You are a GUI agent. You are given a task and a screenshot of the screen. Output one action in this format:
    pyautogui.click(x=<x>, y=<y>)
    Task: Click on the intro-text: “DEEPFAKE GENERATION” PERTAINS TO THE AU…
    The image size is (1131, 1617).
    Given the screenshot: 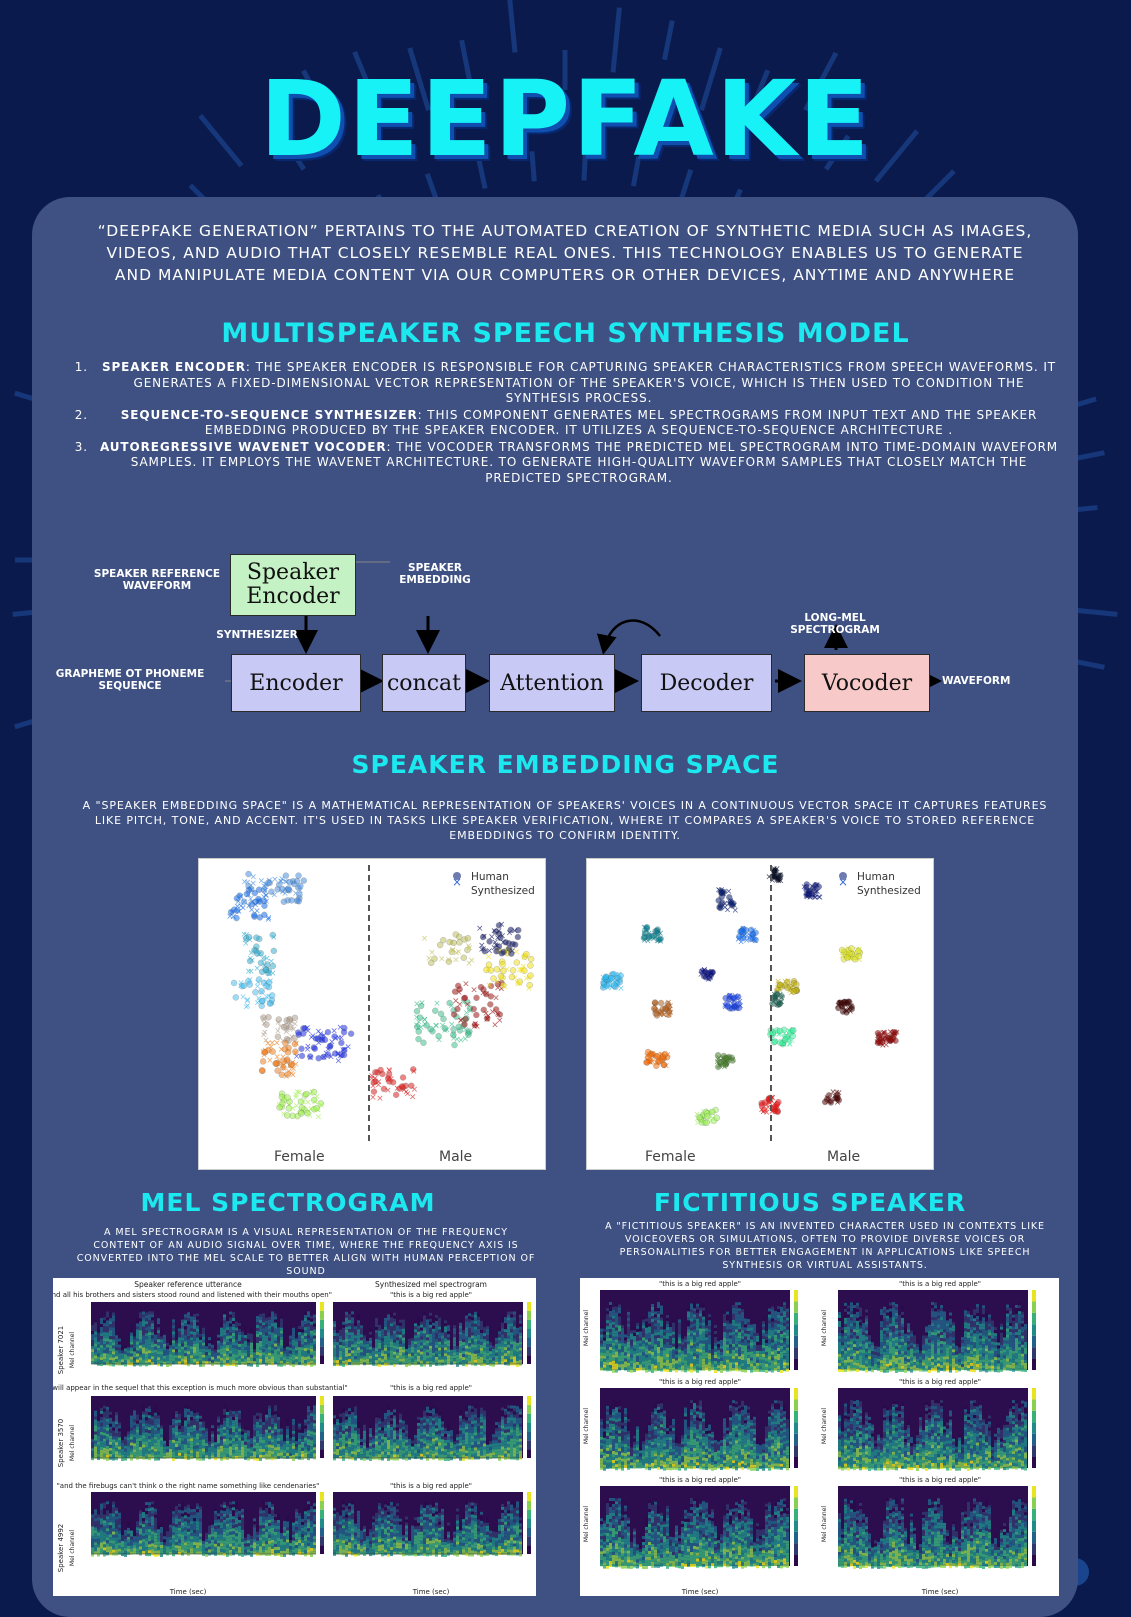 What is the action you would take?
    pyautogui.click(x=565, y=253)
    